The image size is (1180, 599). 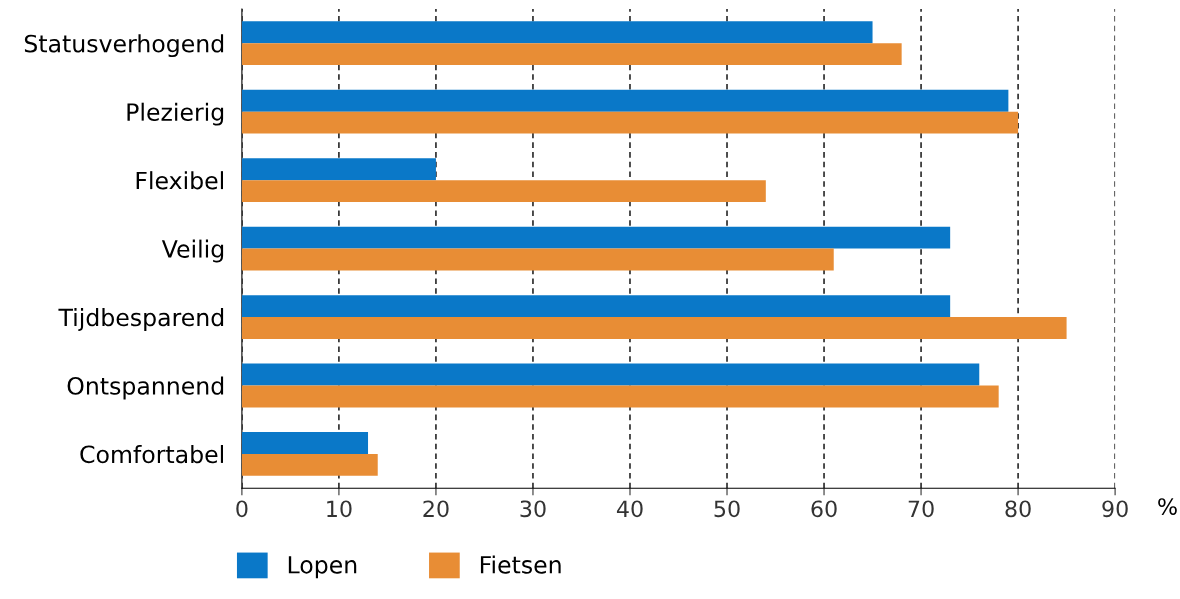 What do you see at coordinates (152, 454) in the screenshot?
I see `y-tick-label: Comfortabel` at bounding box center [152, 454].